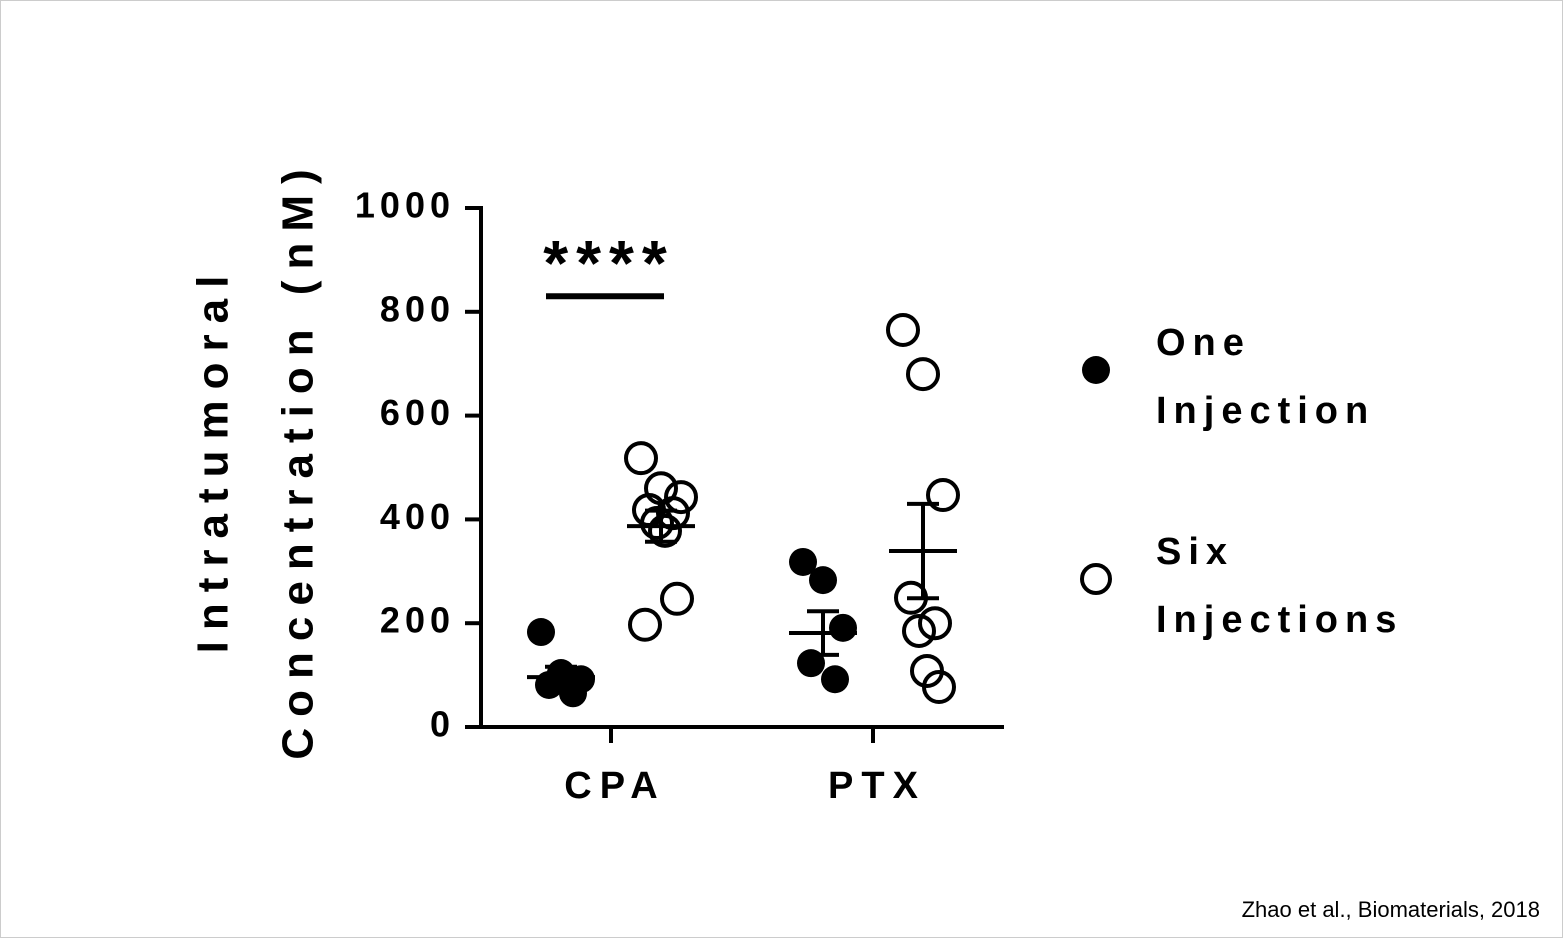 This screenshot has height=938, width=1563. Describe the element at coordinates (298, 458) in the screenshot. I see `y-axis-label: Concentration (nM)` at that location.